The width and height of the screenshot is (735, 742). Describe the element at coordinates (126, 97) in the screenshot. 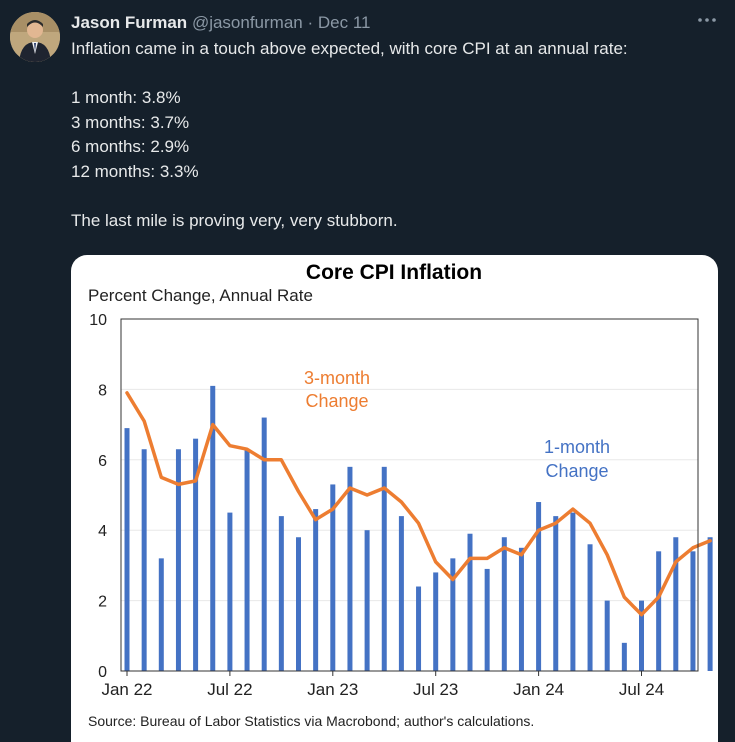

I see `stat-line-1-month: 1 month: 3.8%` at that location.